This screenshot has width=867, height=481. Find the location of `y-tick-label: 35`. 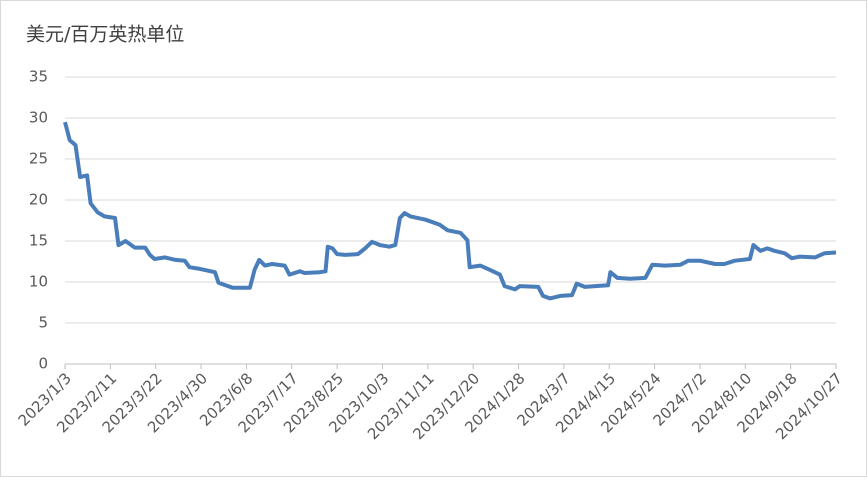

y-tick-label: 35 is located at coordinates (38, 77).